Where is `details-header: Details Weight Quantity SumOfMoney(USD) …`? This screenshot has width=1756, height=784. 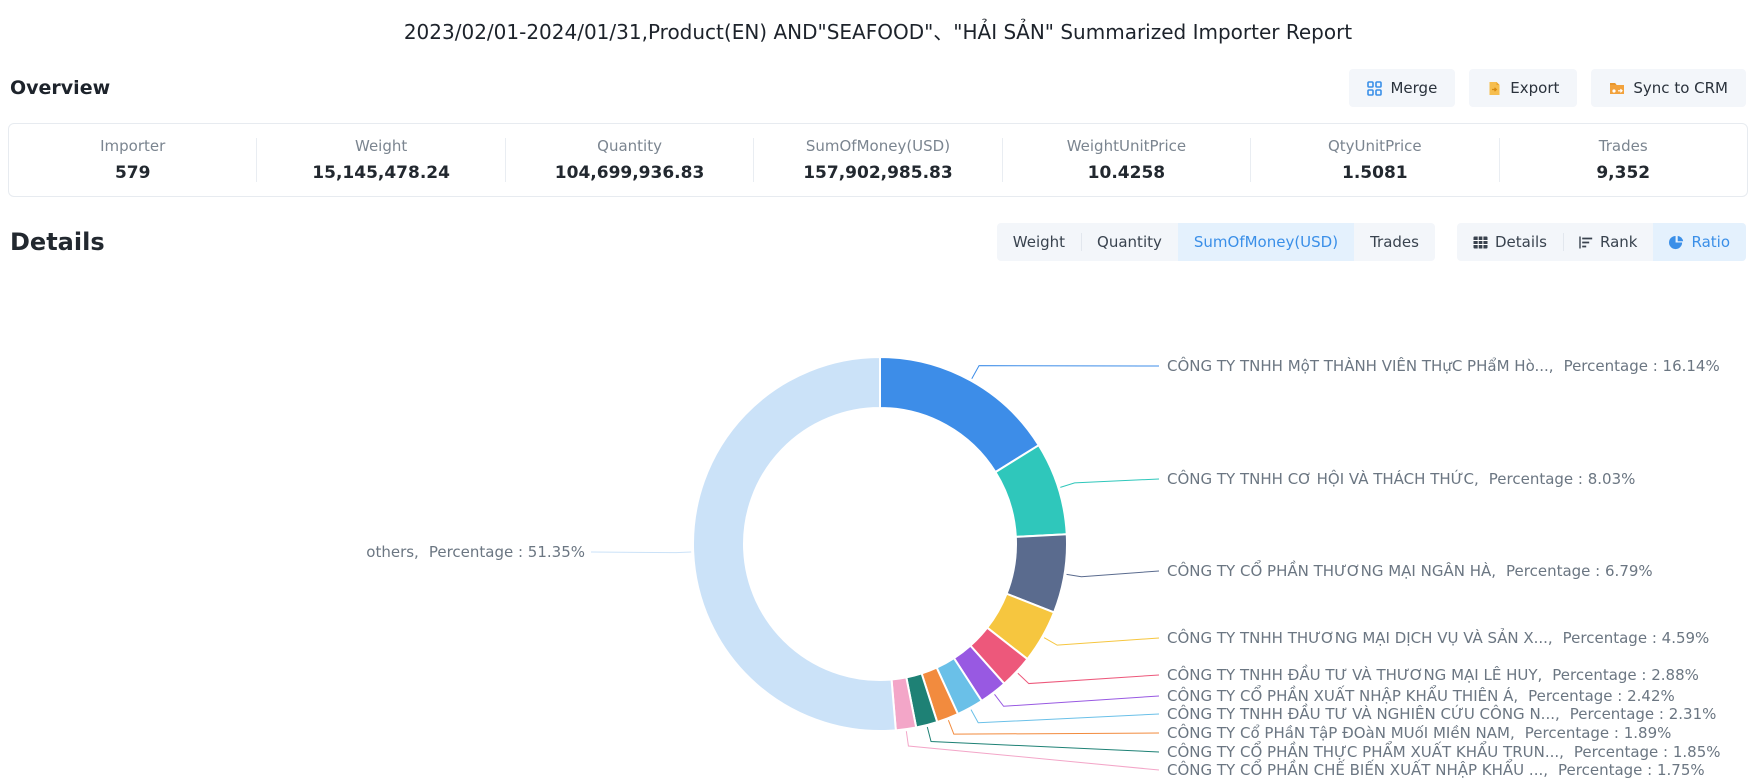 details-header: Details Weight Quantity SumOfMoney(USD) … is located at coordinates (878, 242).